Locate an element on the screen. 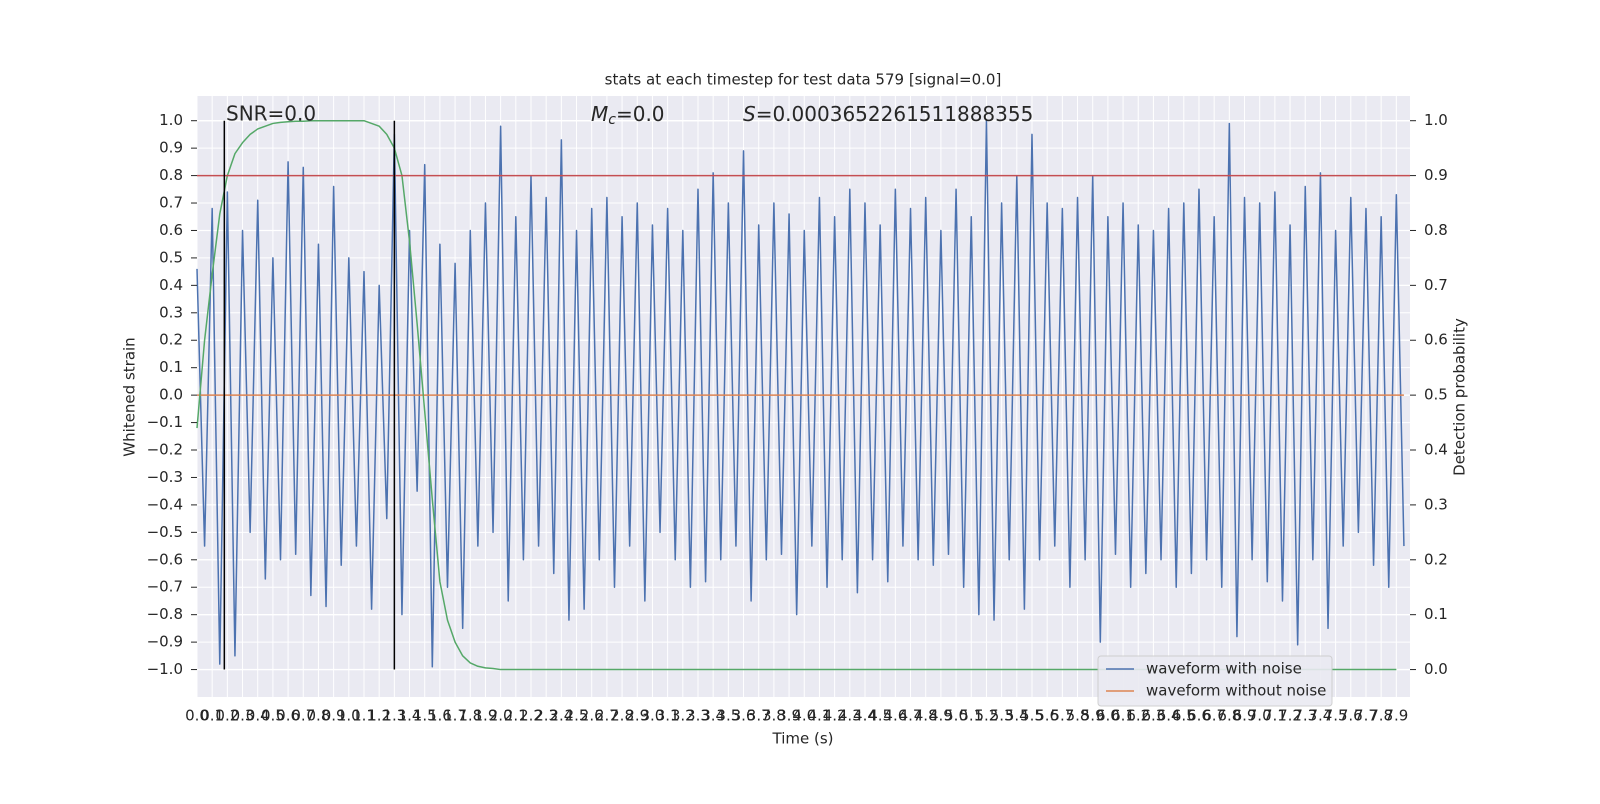 Image resolution: width=1600 pixels, height=804 pixels. annotation-symbol: S is located at coordinates (749, 114).